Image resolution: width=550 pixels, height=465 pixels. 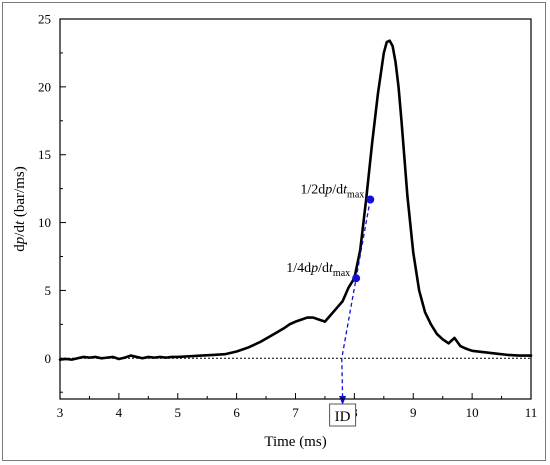 What do you see at coordinates (318, 270) in the screenshot?
I see `quarter-max-label: 1/4dp/dtmax` at bounding box center [318, 270].